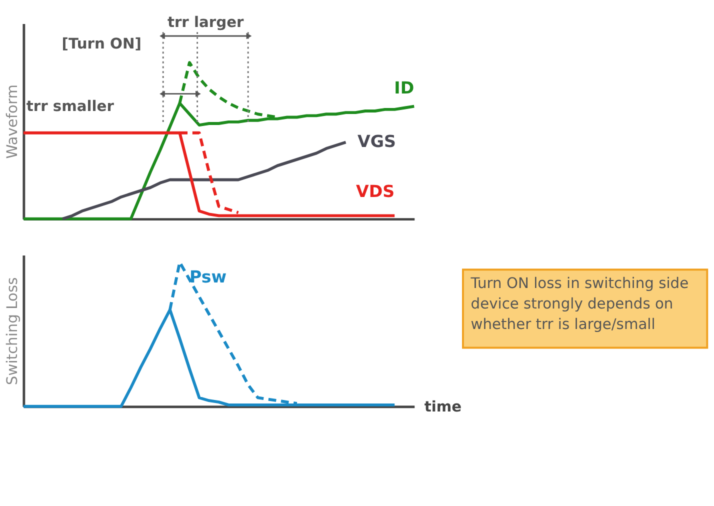 This screenshot has width=714, height=506. I want to click on series-label: Psw, so click(208, 277).